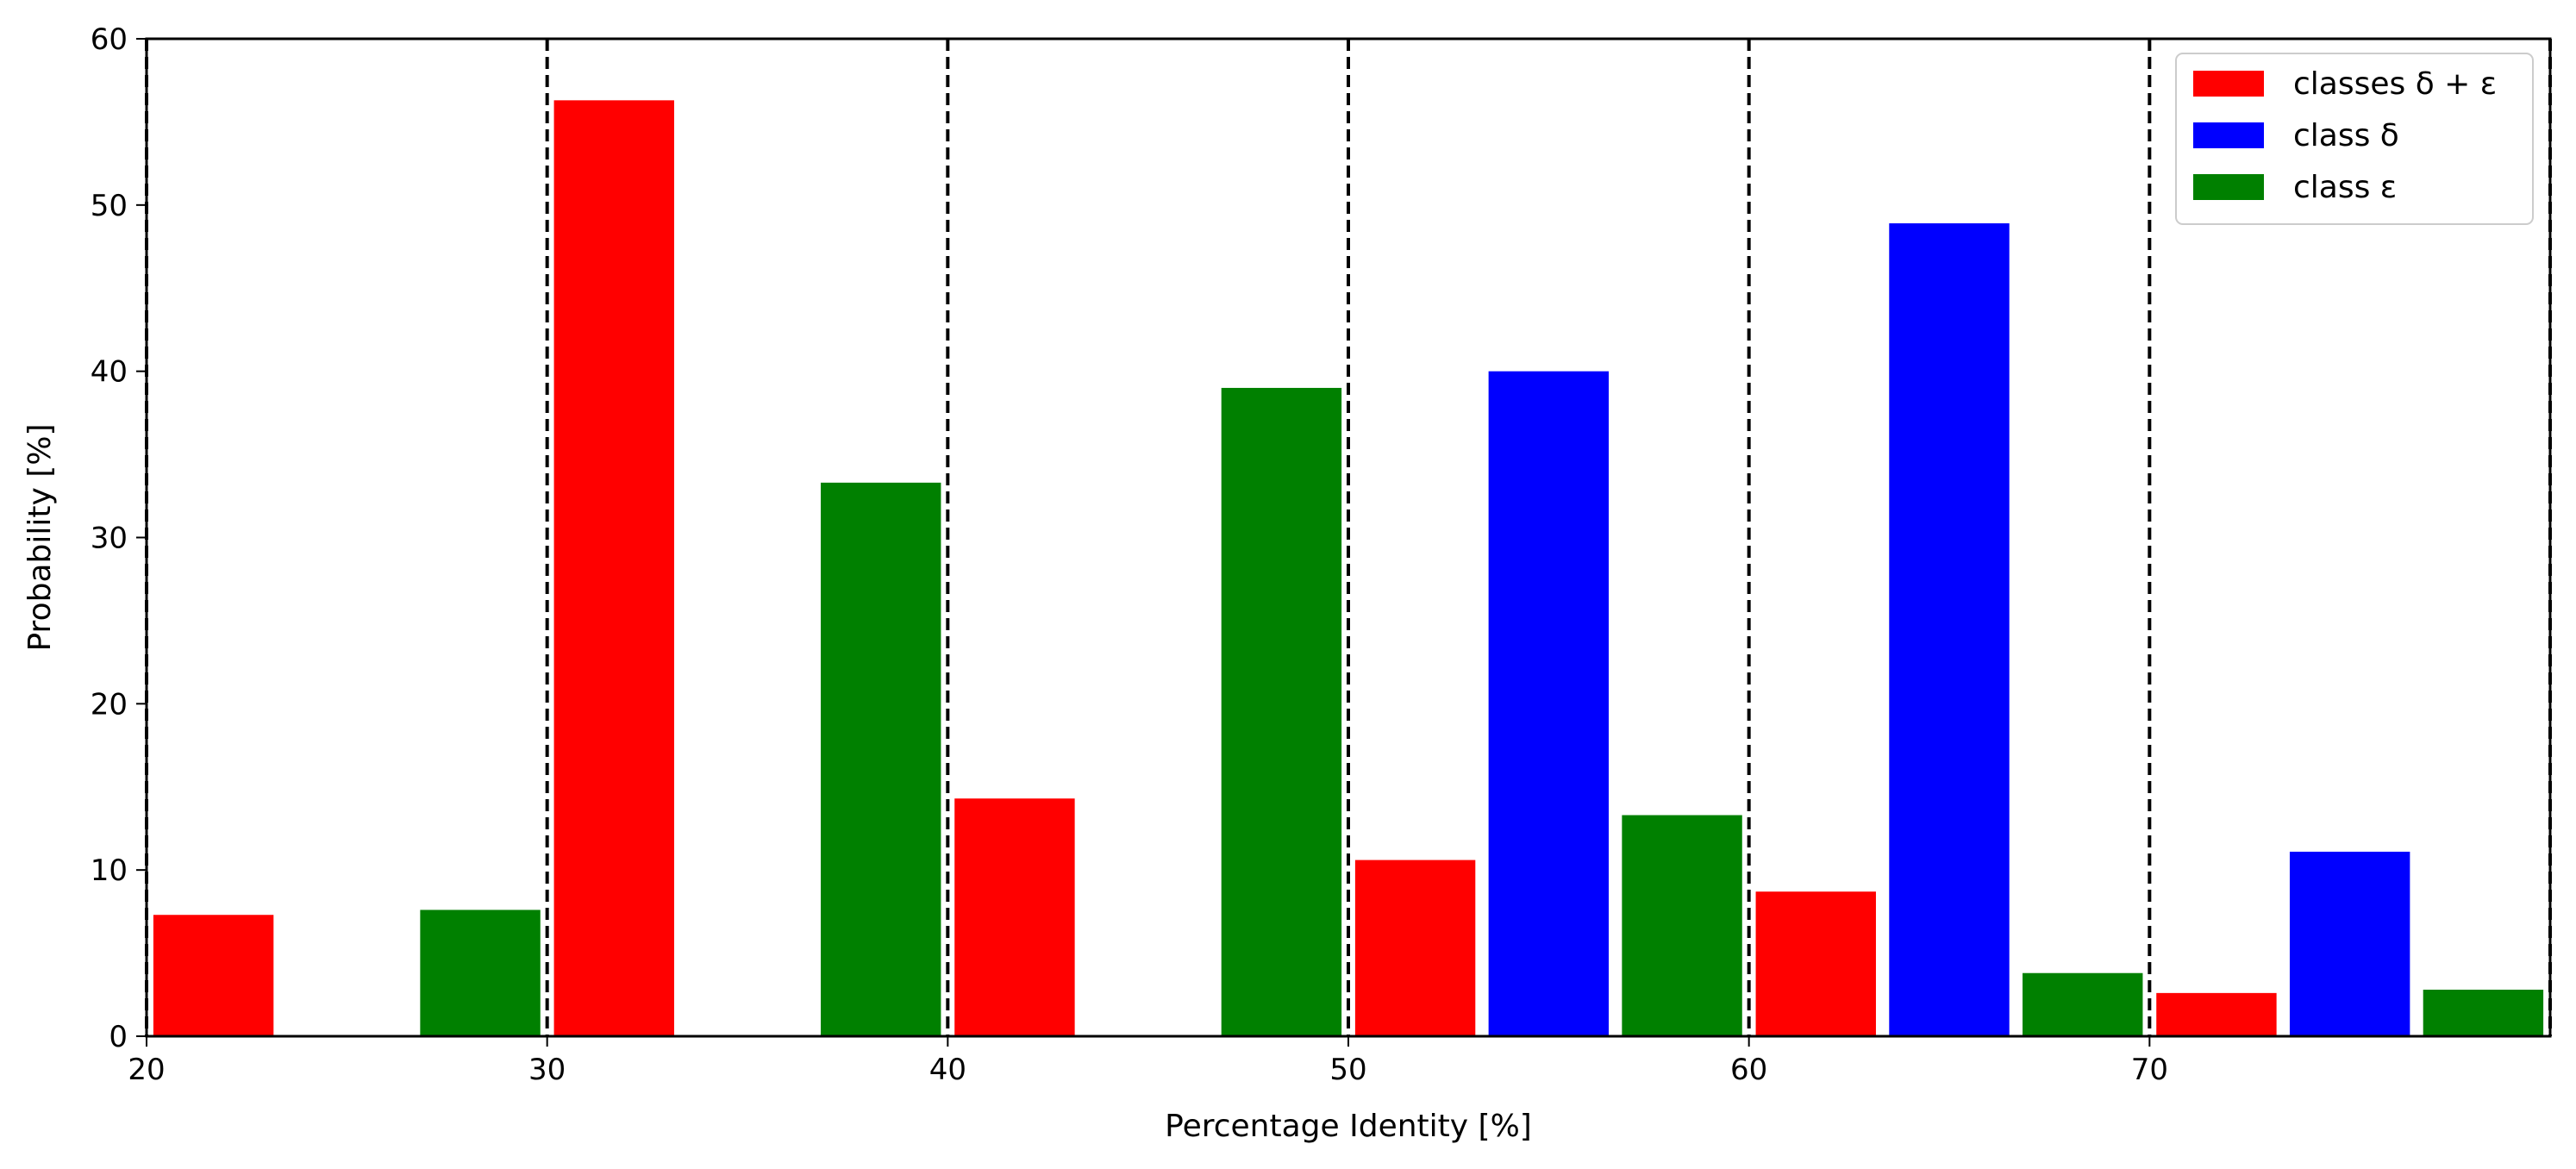 This screenshot has width=2576, height=1169. What do you see at coordinates (109, 40) in the screenshot?
I see `y-tick-label-6: 60` at bounding box center [109, 40].